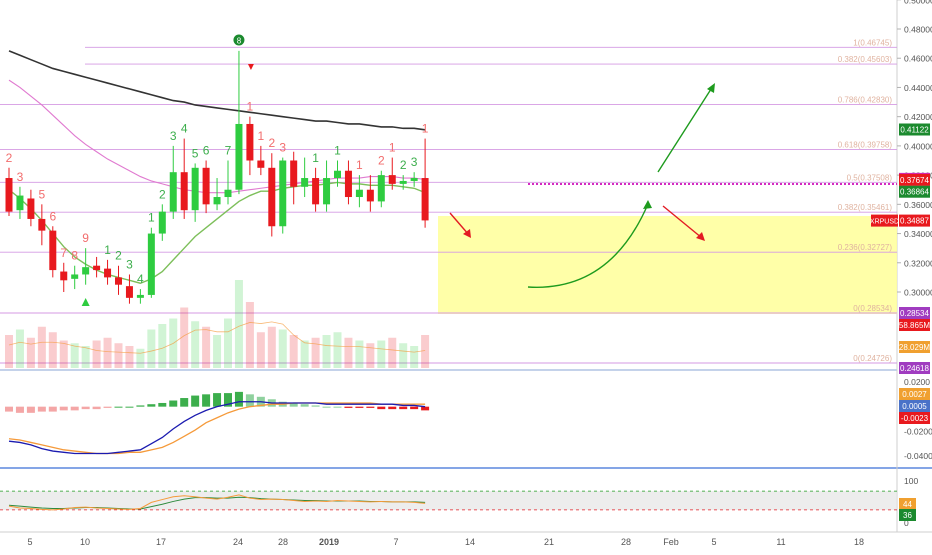  What do you see at coordinates (85, 542) in the screenshot?
I see `time-tick-label: 10` at bounding box center [85, 542].